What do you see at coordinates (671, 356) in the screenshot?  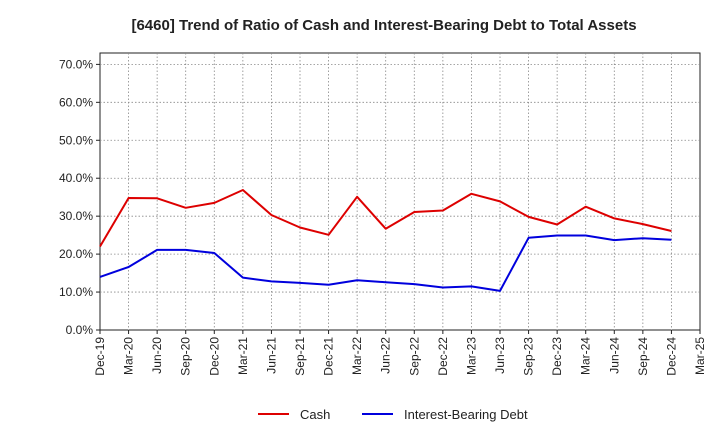 I see `x-tick-label: Dec-24` at bounding box center [671, 356].